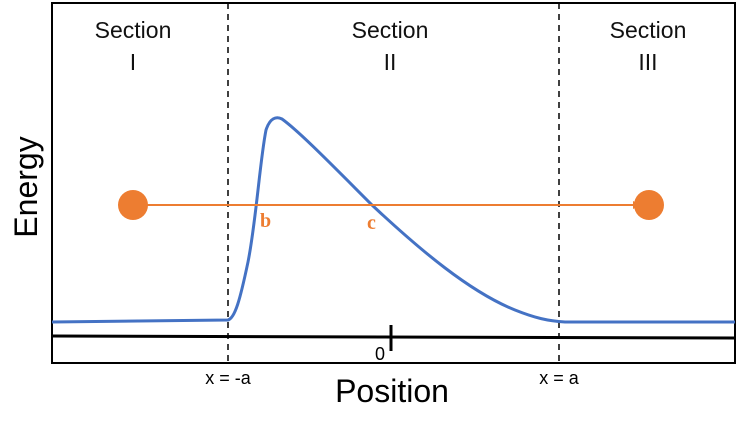  I want to click on section-2-title: Section, so click(390, 30).